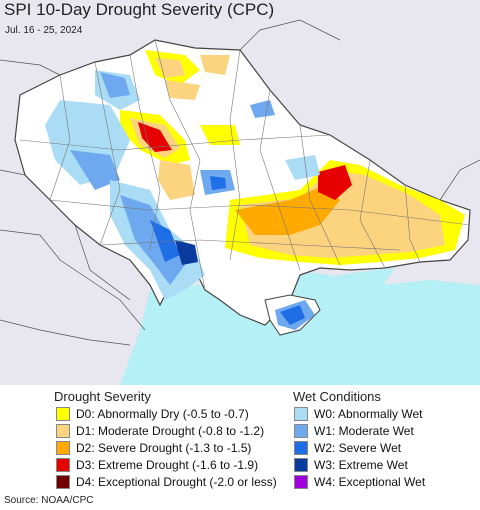 Image resolution: width=480 pixels, height=510 pixels. Describe the element at coordinates (63, 430) in the screenshot. I see `legend-swatch-d1` at that location.